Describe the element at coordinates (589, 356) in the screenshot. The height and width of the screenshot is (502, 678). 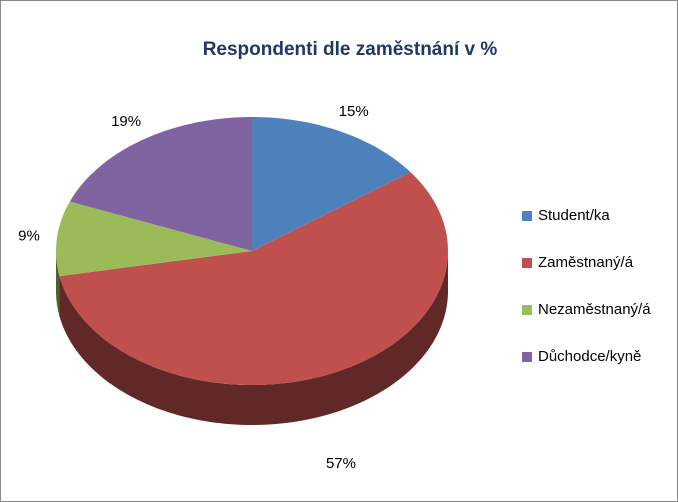
I see `legend-label: Důchodce/kyně` at that location.